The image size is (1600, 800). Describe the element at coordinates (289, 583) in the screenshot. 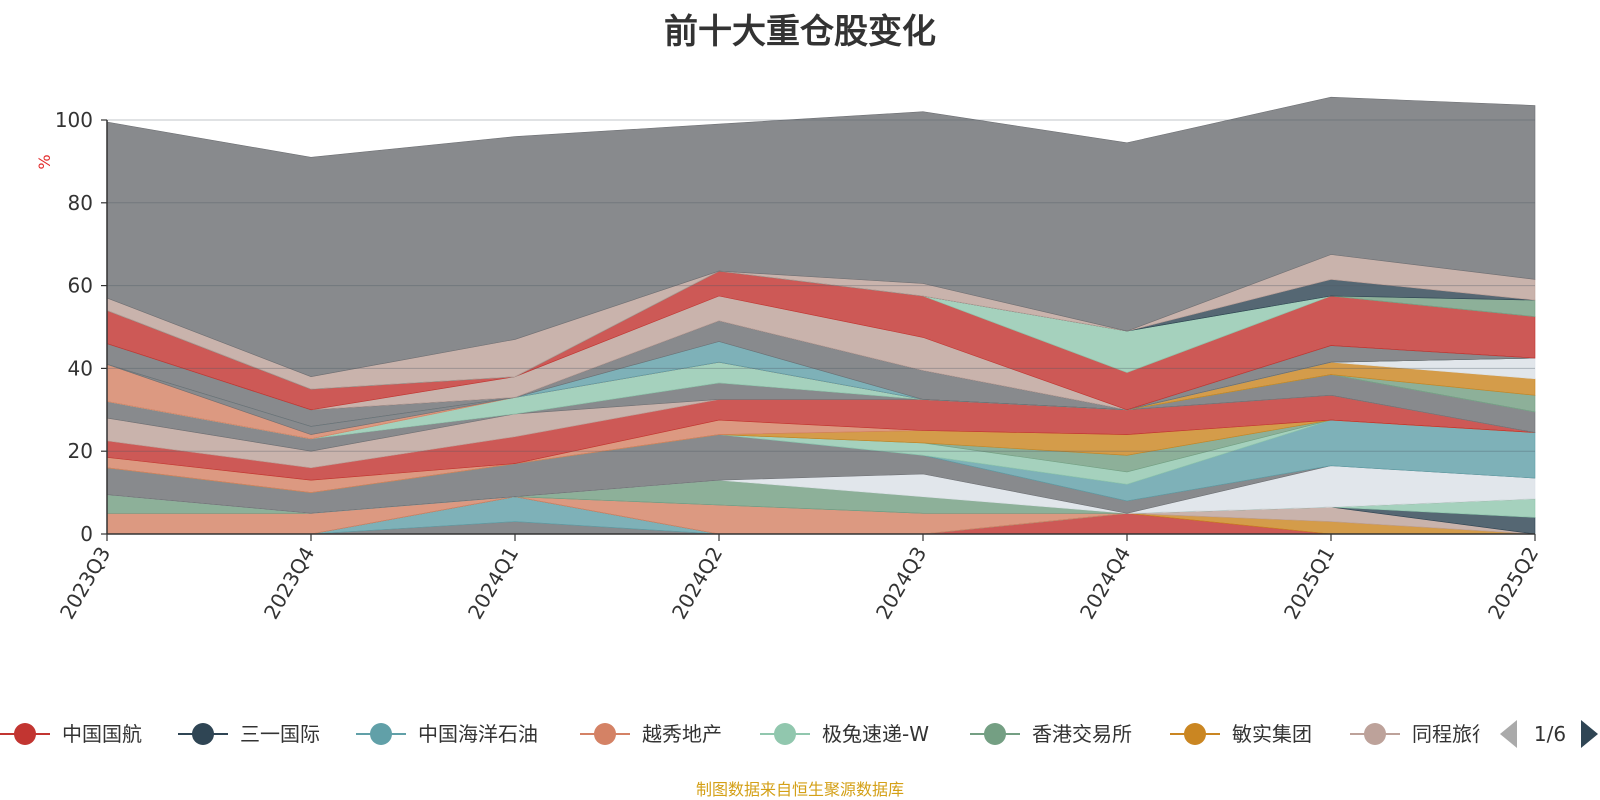

I see `x-tick-label: 2023Q4` at that location.